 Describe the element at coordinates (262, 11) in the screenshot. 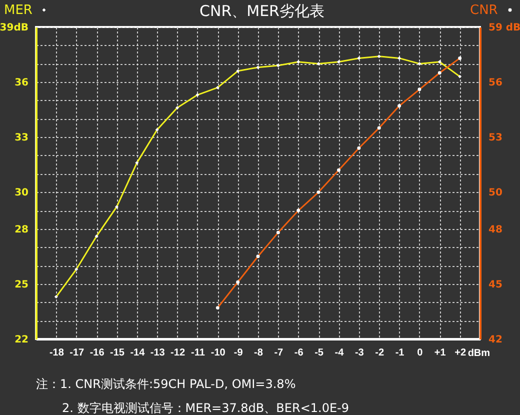

I see `chart-title: CNR、MER劣化表` at that location.